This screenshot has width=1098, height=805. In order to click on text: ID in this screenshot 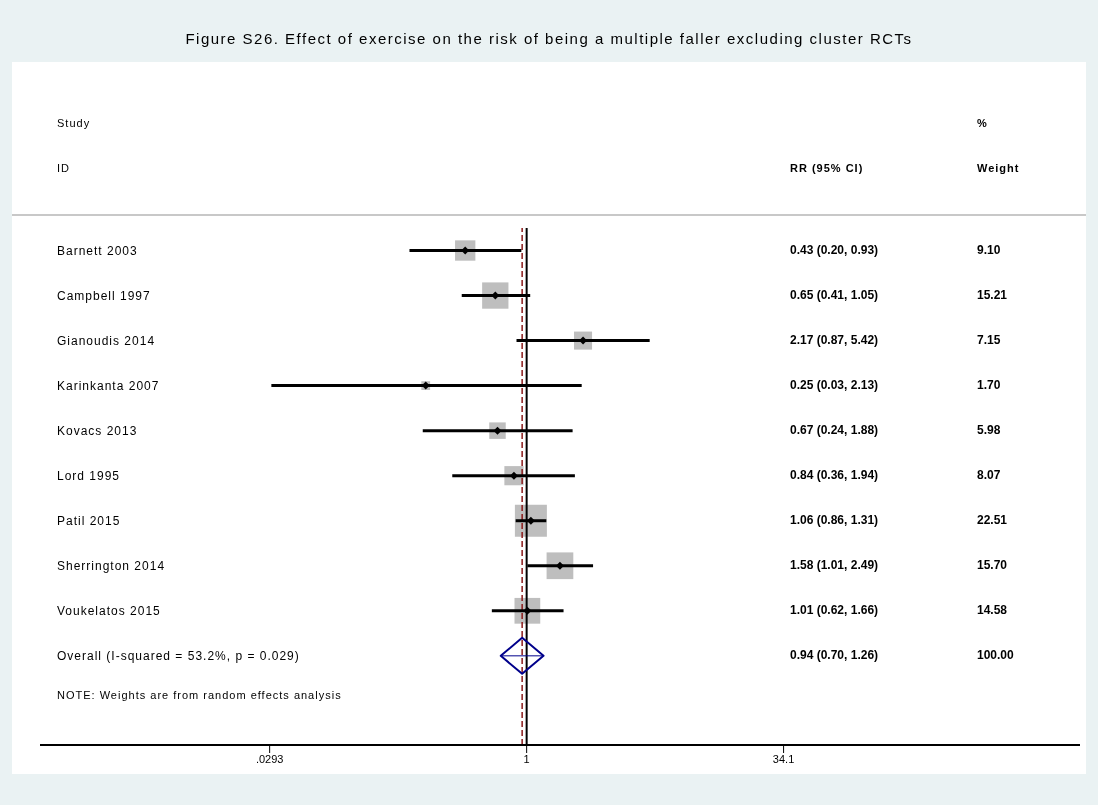, I will do `click(63, 168)`.